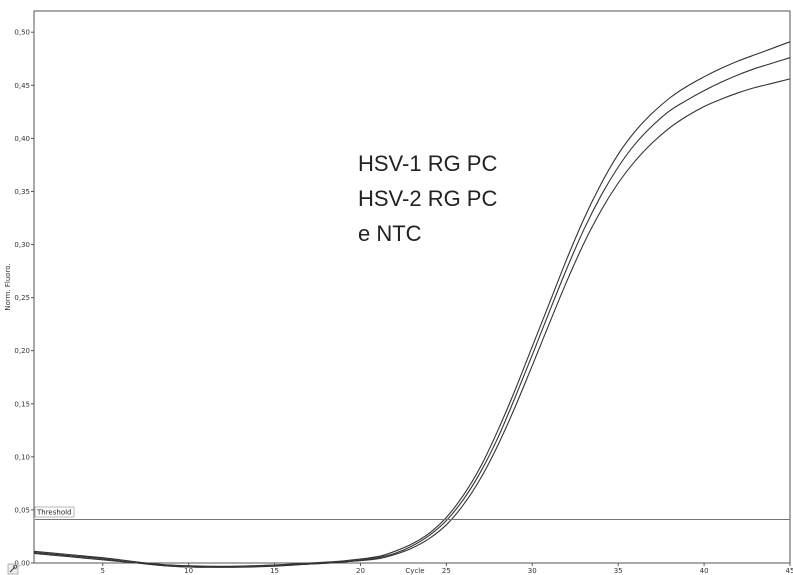 Image resolution: width=793 pixels, height=575 pixels. I want to click on y-tick-label: 0,45, so click(22, 86).